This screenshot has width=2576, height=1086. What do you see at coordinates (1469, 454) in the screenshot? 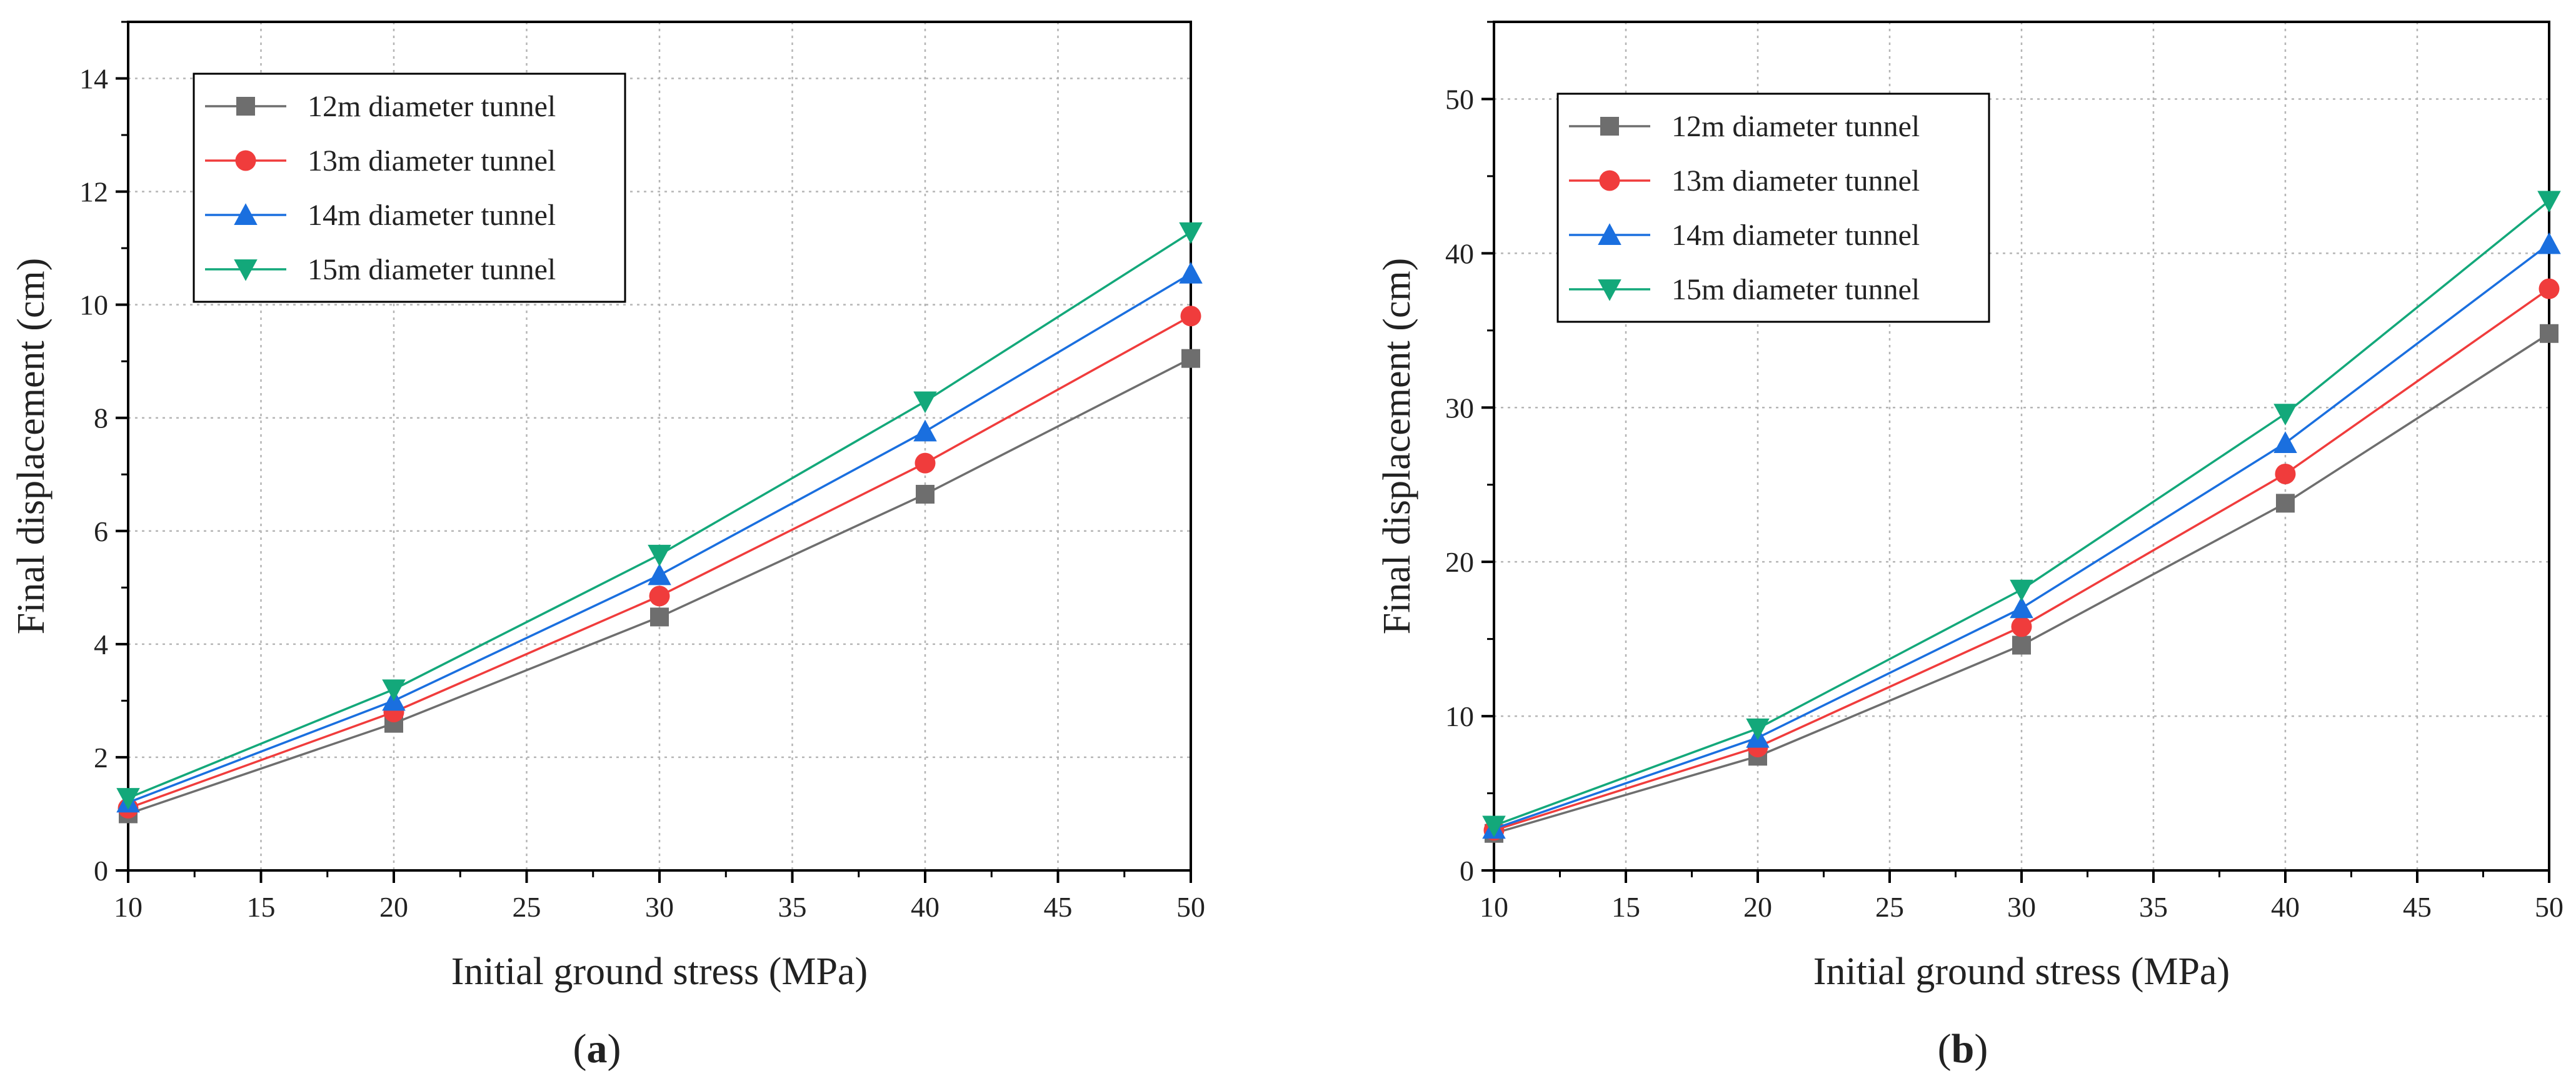
I see `y-axis: 0 10 20 30 40 50` at bounding box center [1469, 454].